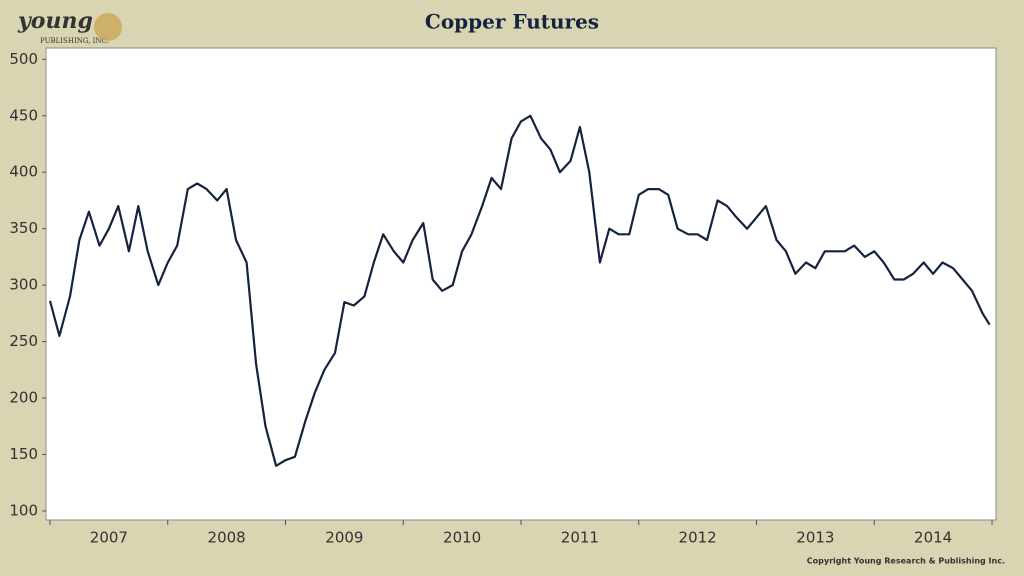 The image size is (1024, 576). What do you see at coordinates (698, 538) in the screenshot?
I see `x-tick-label: 2012` at bounding box center [698, 538].